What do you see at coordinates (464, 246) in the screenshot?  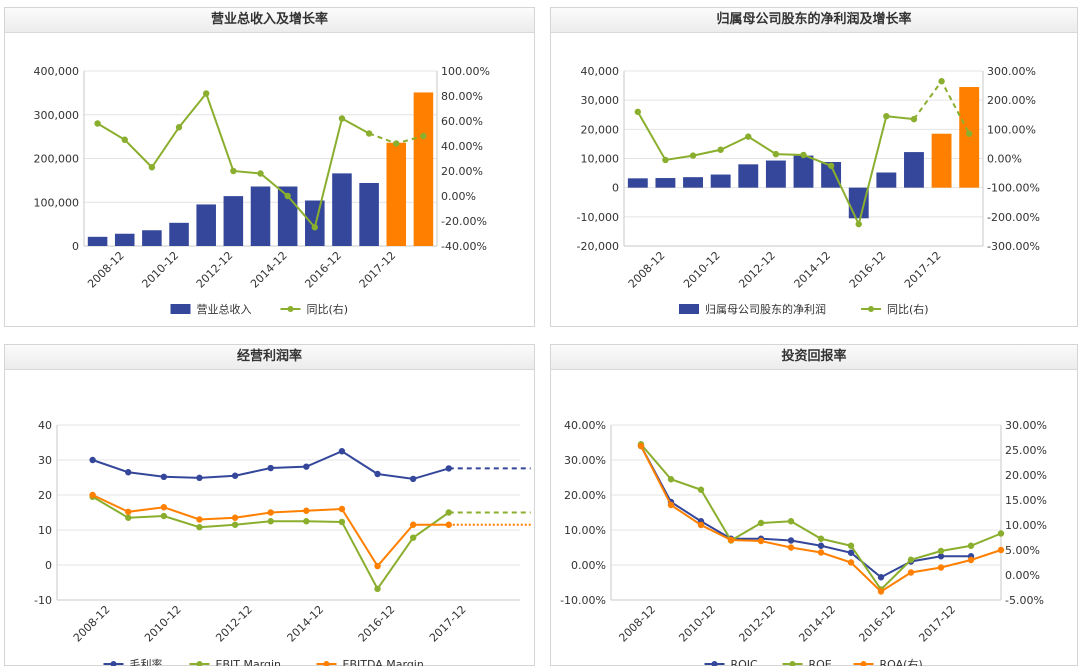 I see `y2-tick-label: -40.00%` at bounding box center [464, 246].